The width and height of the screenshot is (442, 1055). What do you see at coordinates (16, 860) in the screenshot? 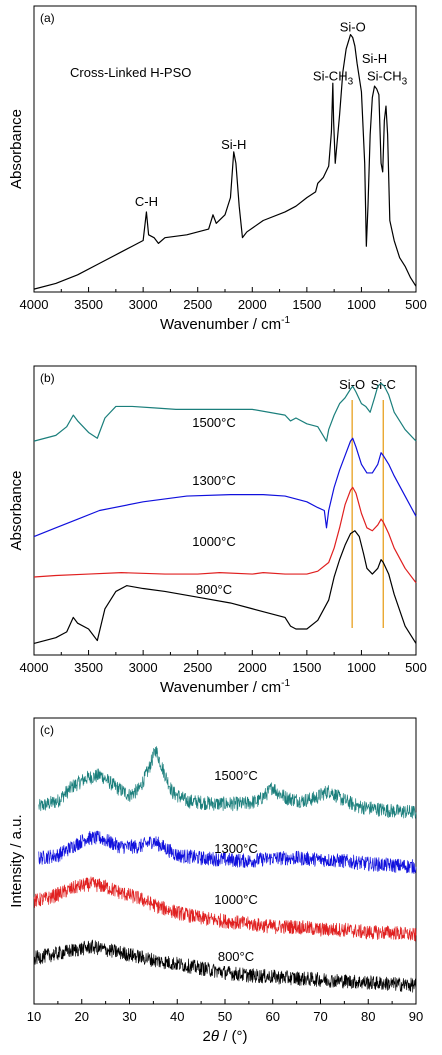
I see `y-axis-label: Intensity / a.u.` at bounding box center [16, 860].